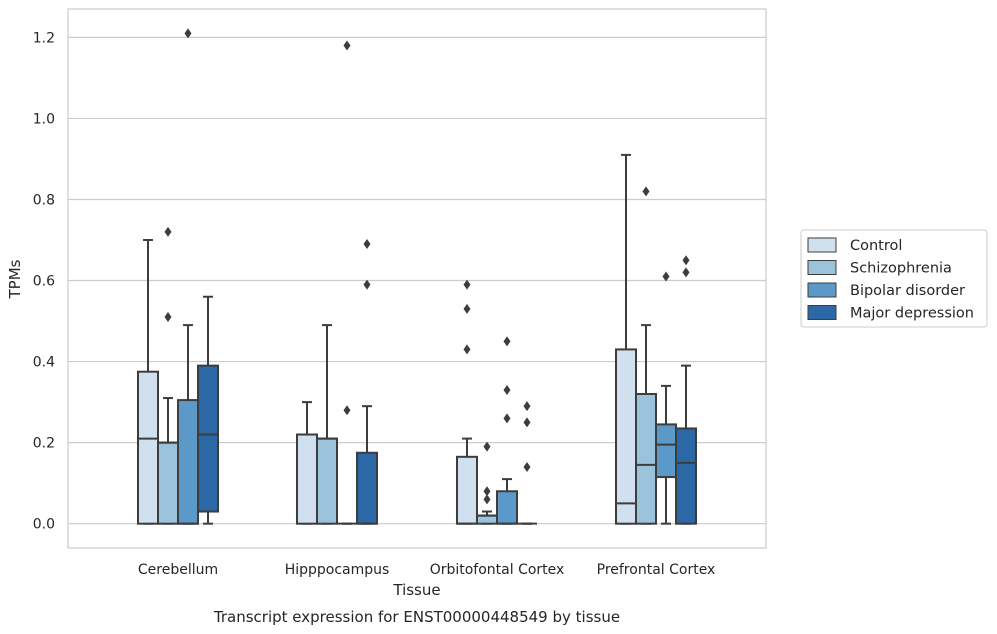 The width and height of the screenshot is (997, 634). Describe the element at coordinates (178, 570) in the screenshot. I see `x-tick-label: Cerebellum` at that location.